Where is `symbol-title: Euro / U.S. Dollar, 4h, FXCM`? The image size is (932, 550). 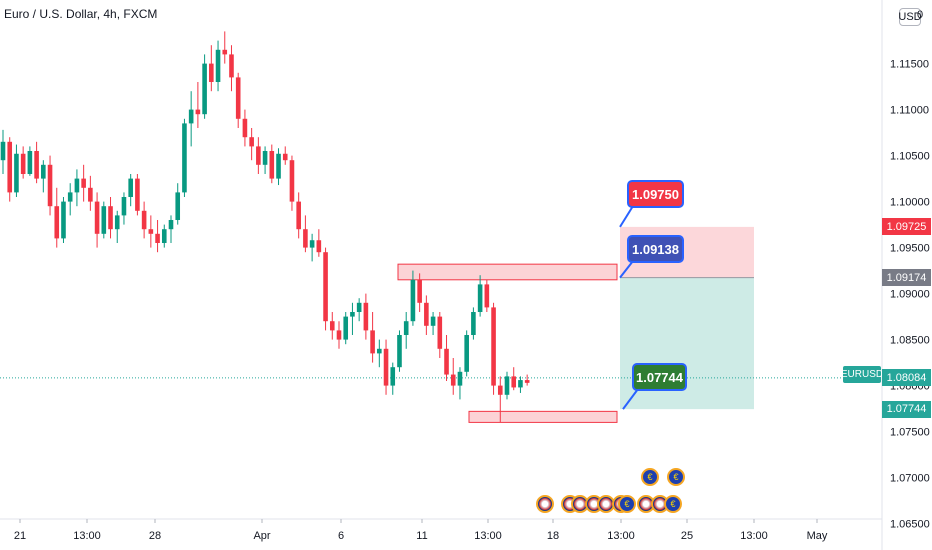
symbol-title: Euro / U.S. Dollar, 4h, FXCM is located at coordinates (81, 14).